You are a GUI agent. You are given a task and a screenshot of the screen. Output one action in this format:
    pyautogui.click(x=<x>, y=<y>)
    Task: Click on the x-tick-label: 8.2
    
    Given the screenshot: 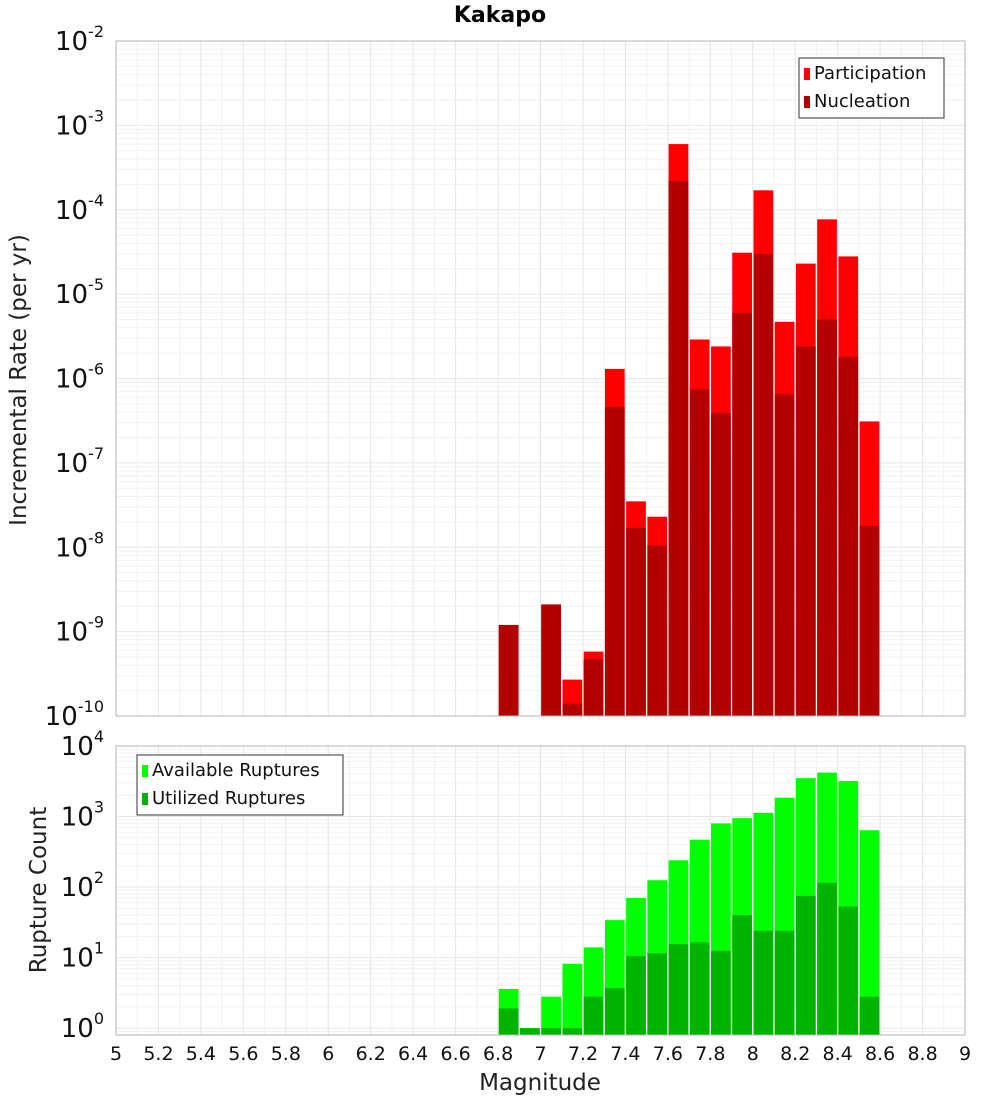 What is the action you would take?
    pyautogui.click(x=795, y=1054)
    